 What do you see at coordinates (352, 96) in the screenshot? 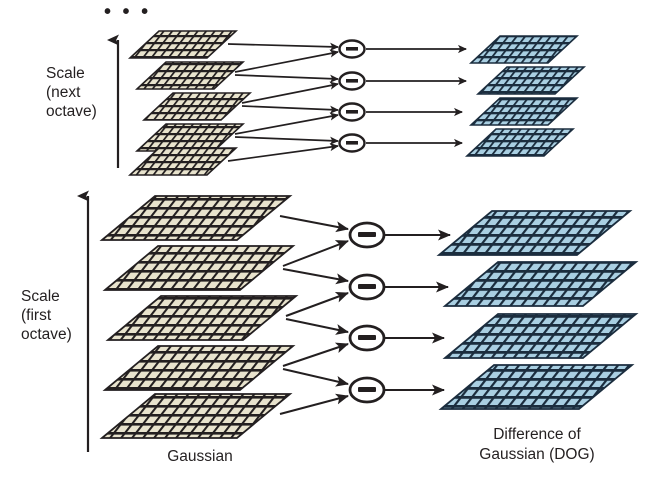
I see `minus-operators-next-octave` at bounding box center [352, 96].